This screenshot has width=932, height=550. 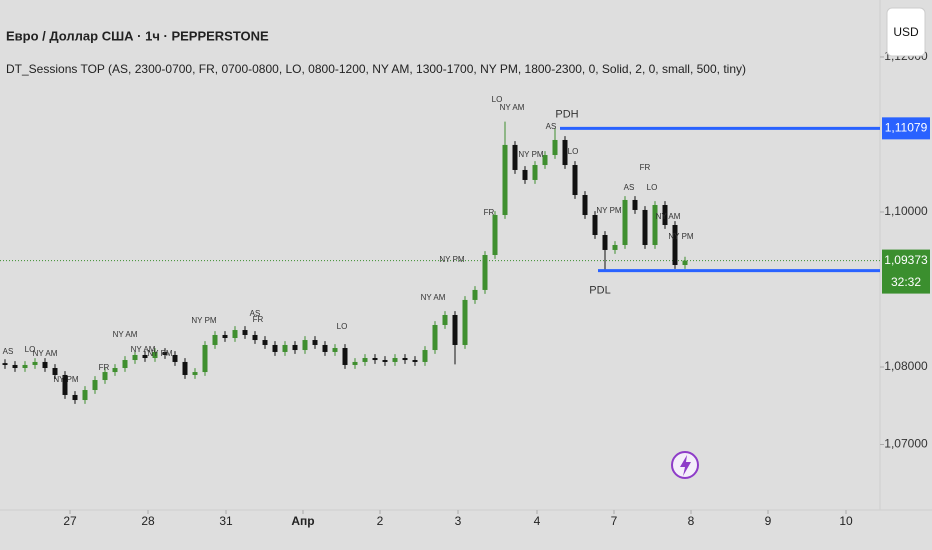 I want to click on y-tick-label: 1,10000, so click(x=906, y=211).